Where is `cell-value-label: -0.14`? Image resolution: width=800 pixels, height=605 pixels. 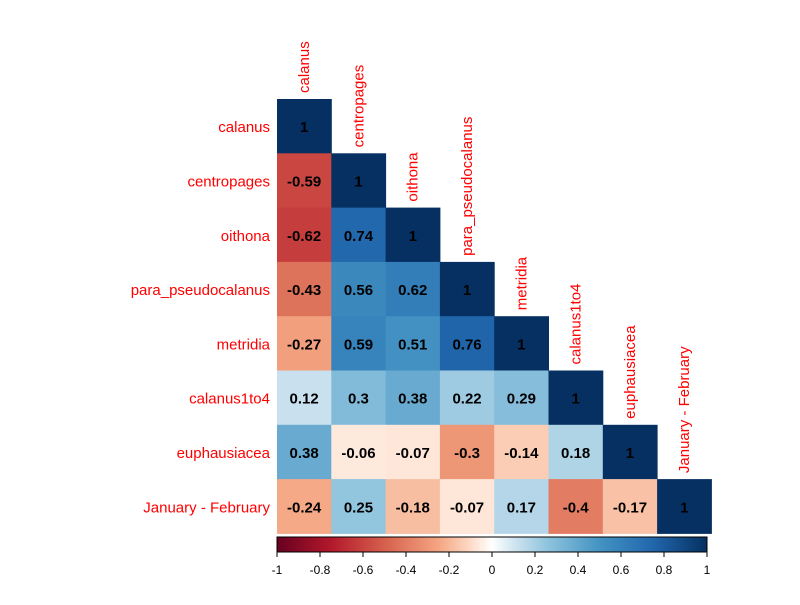
cell-value-label: -0.14 is located at coordinates (521, 453).